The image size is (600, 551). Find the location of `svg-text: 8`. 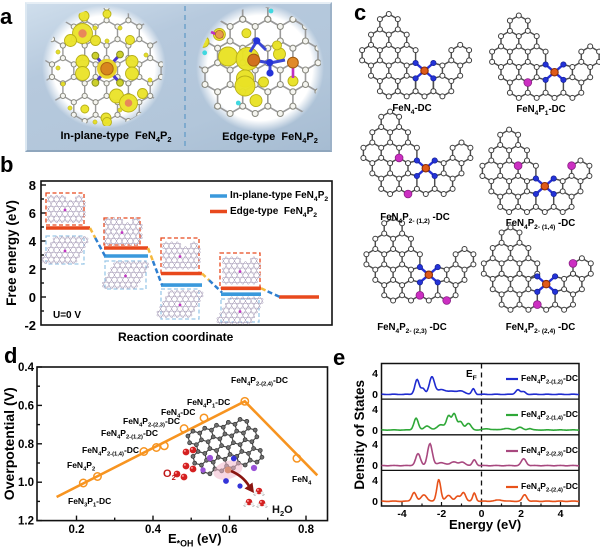

svg-text: 8 is located at coordinates (32, 185).